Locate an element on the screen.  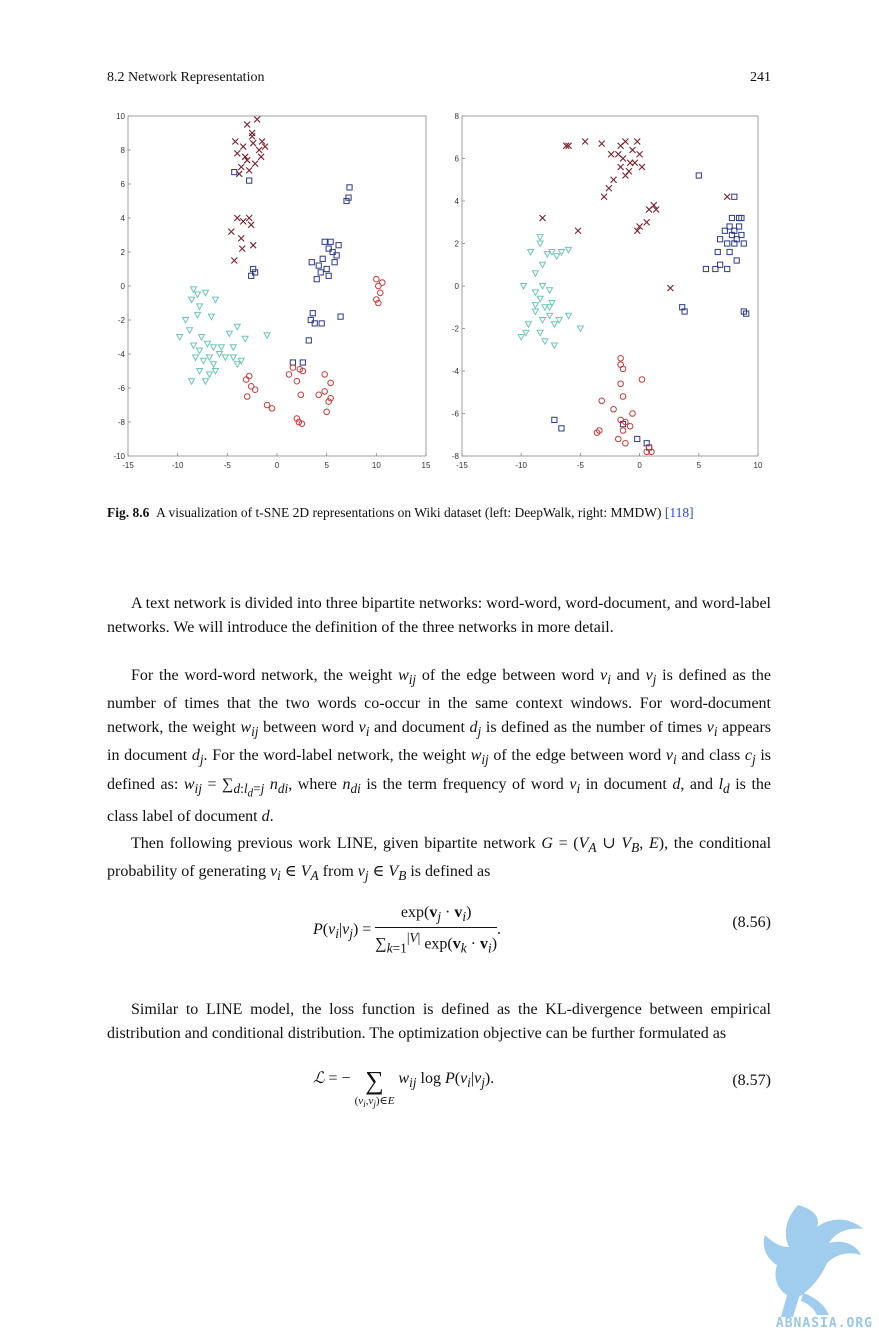
y-tick-label: -2 is located at coordinates (456, 329).